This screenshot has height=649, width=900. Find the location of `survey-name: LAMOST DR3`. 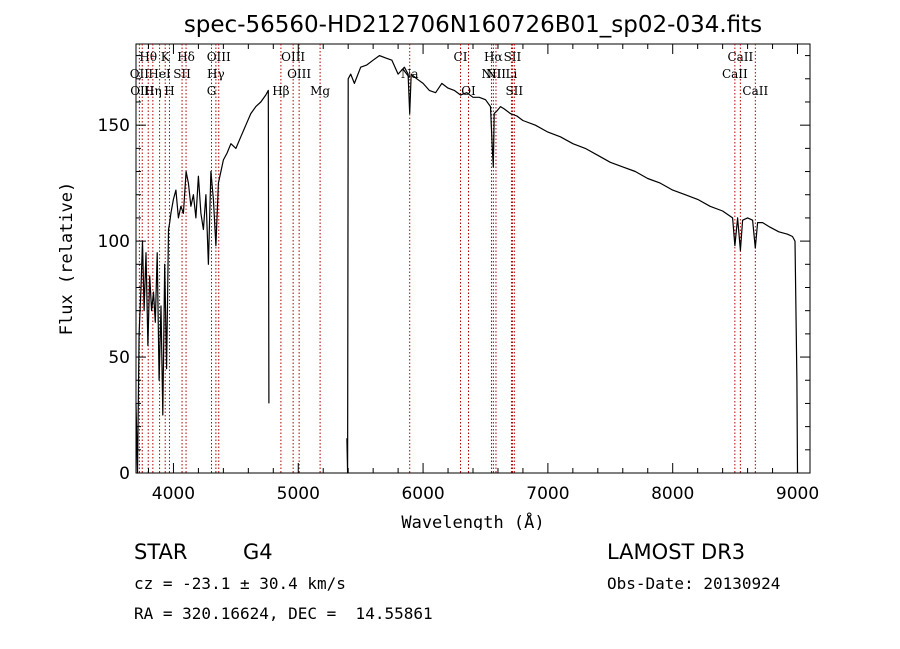

survey-name: LAMOST DR3 is located at coordinates (676, 552).